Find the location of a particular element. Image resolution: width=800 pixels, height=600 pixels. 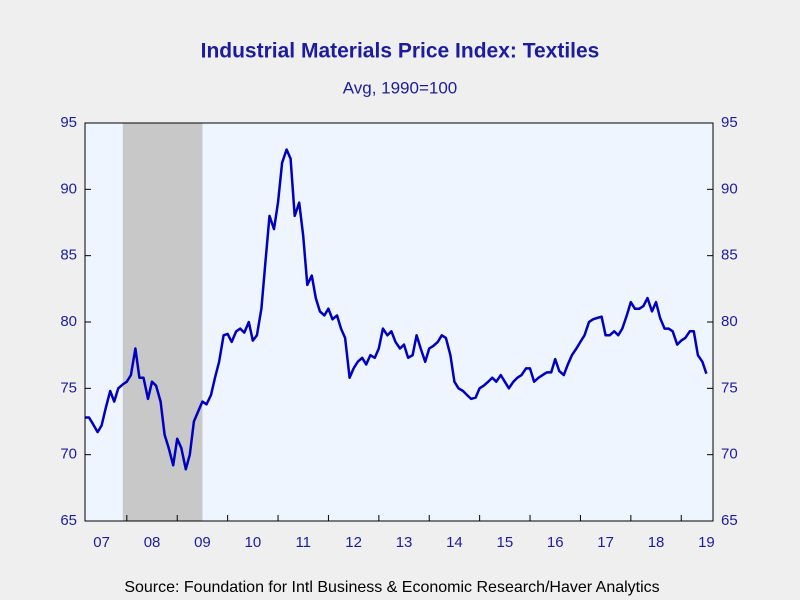

recession-shade is located at coordinates (162, 322).